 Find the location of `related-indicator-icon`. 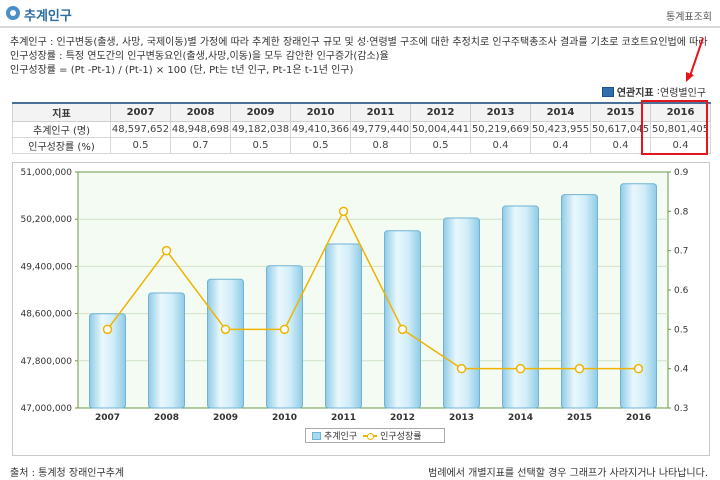

related-indicator-icon is located at coordinates (607, 91).